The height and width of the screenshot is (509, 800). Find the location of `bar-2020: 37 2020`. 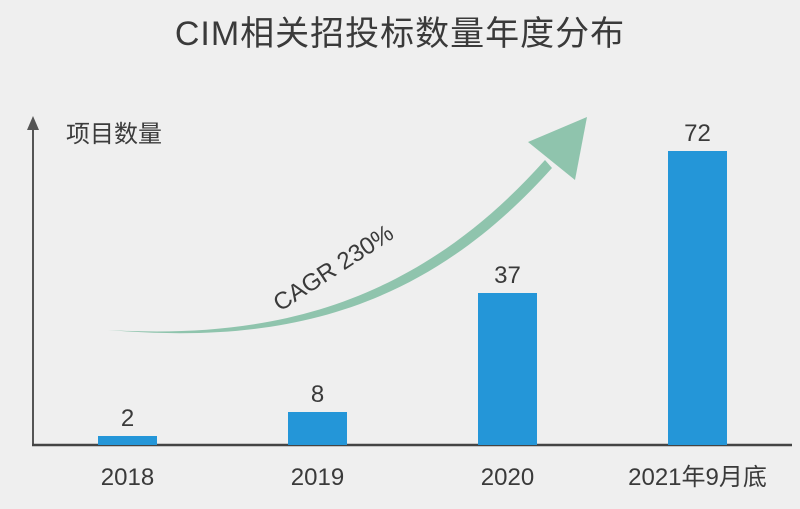

bar-2020: 37 2020 is located at coordinates (507, 376).